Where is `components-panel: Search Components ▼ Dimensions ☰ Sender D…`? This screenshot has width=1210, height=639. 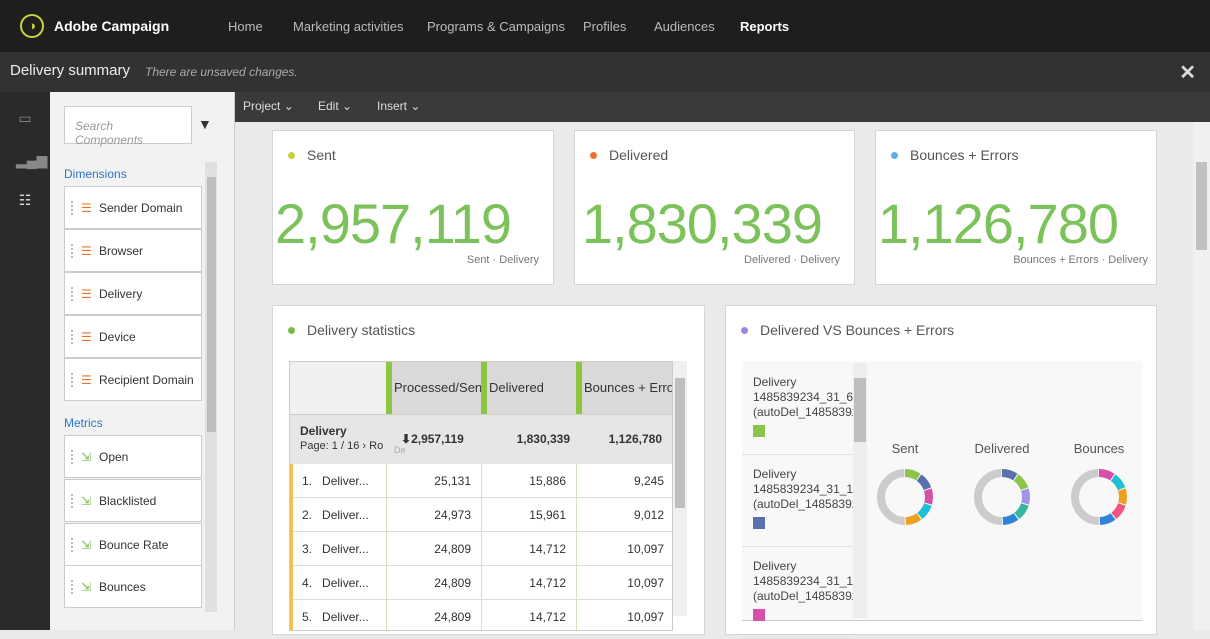 components-panel: Search Components ▼ Dimensions ☰ Sender D… is located at coordinates (142, 361).